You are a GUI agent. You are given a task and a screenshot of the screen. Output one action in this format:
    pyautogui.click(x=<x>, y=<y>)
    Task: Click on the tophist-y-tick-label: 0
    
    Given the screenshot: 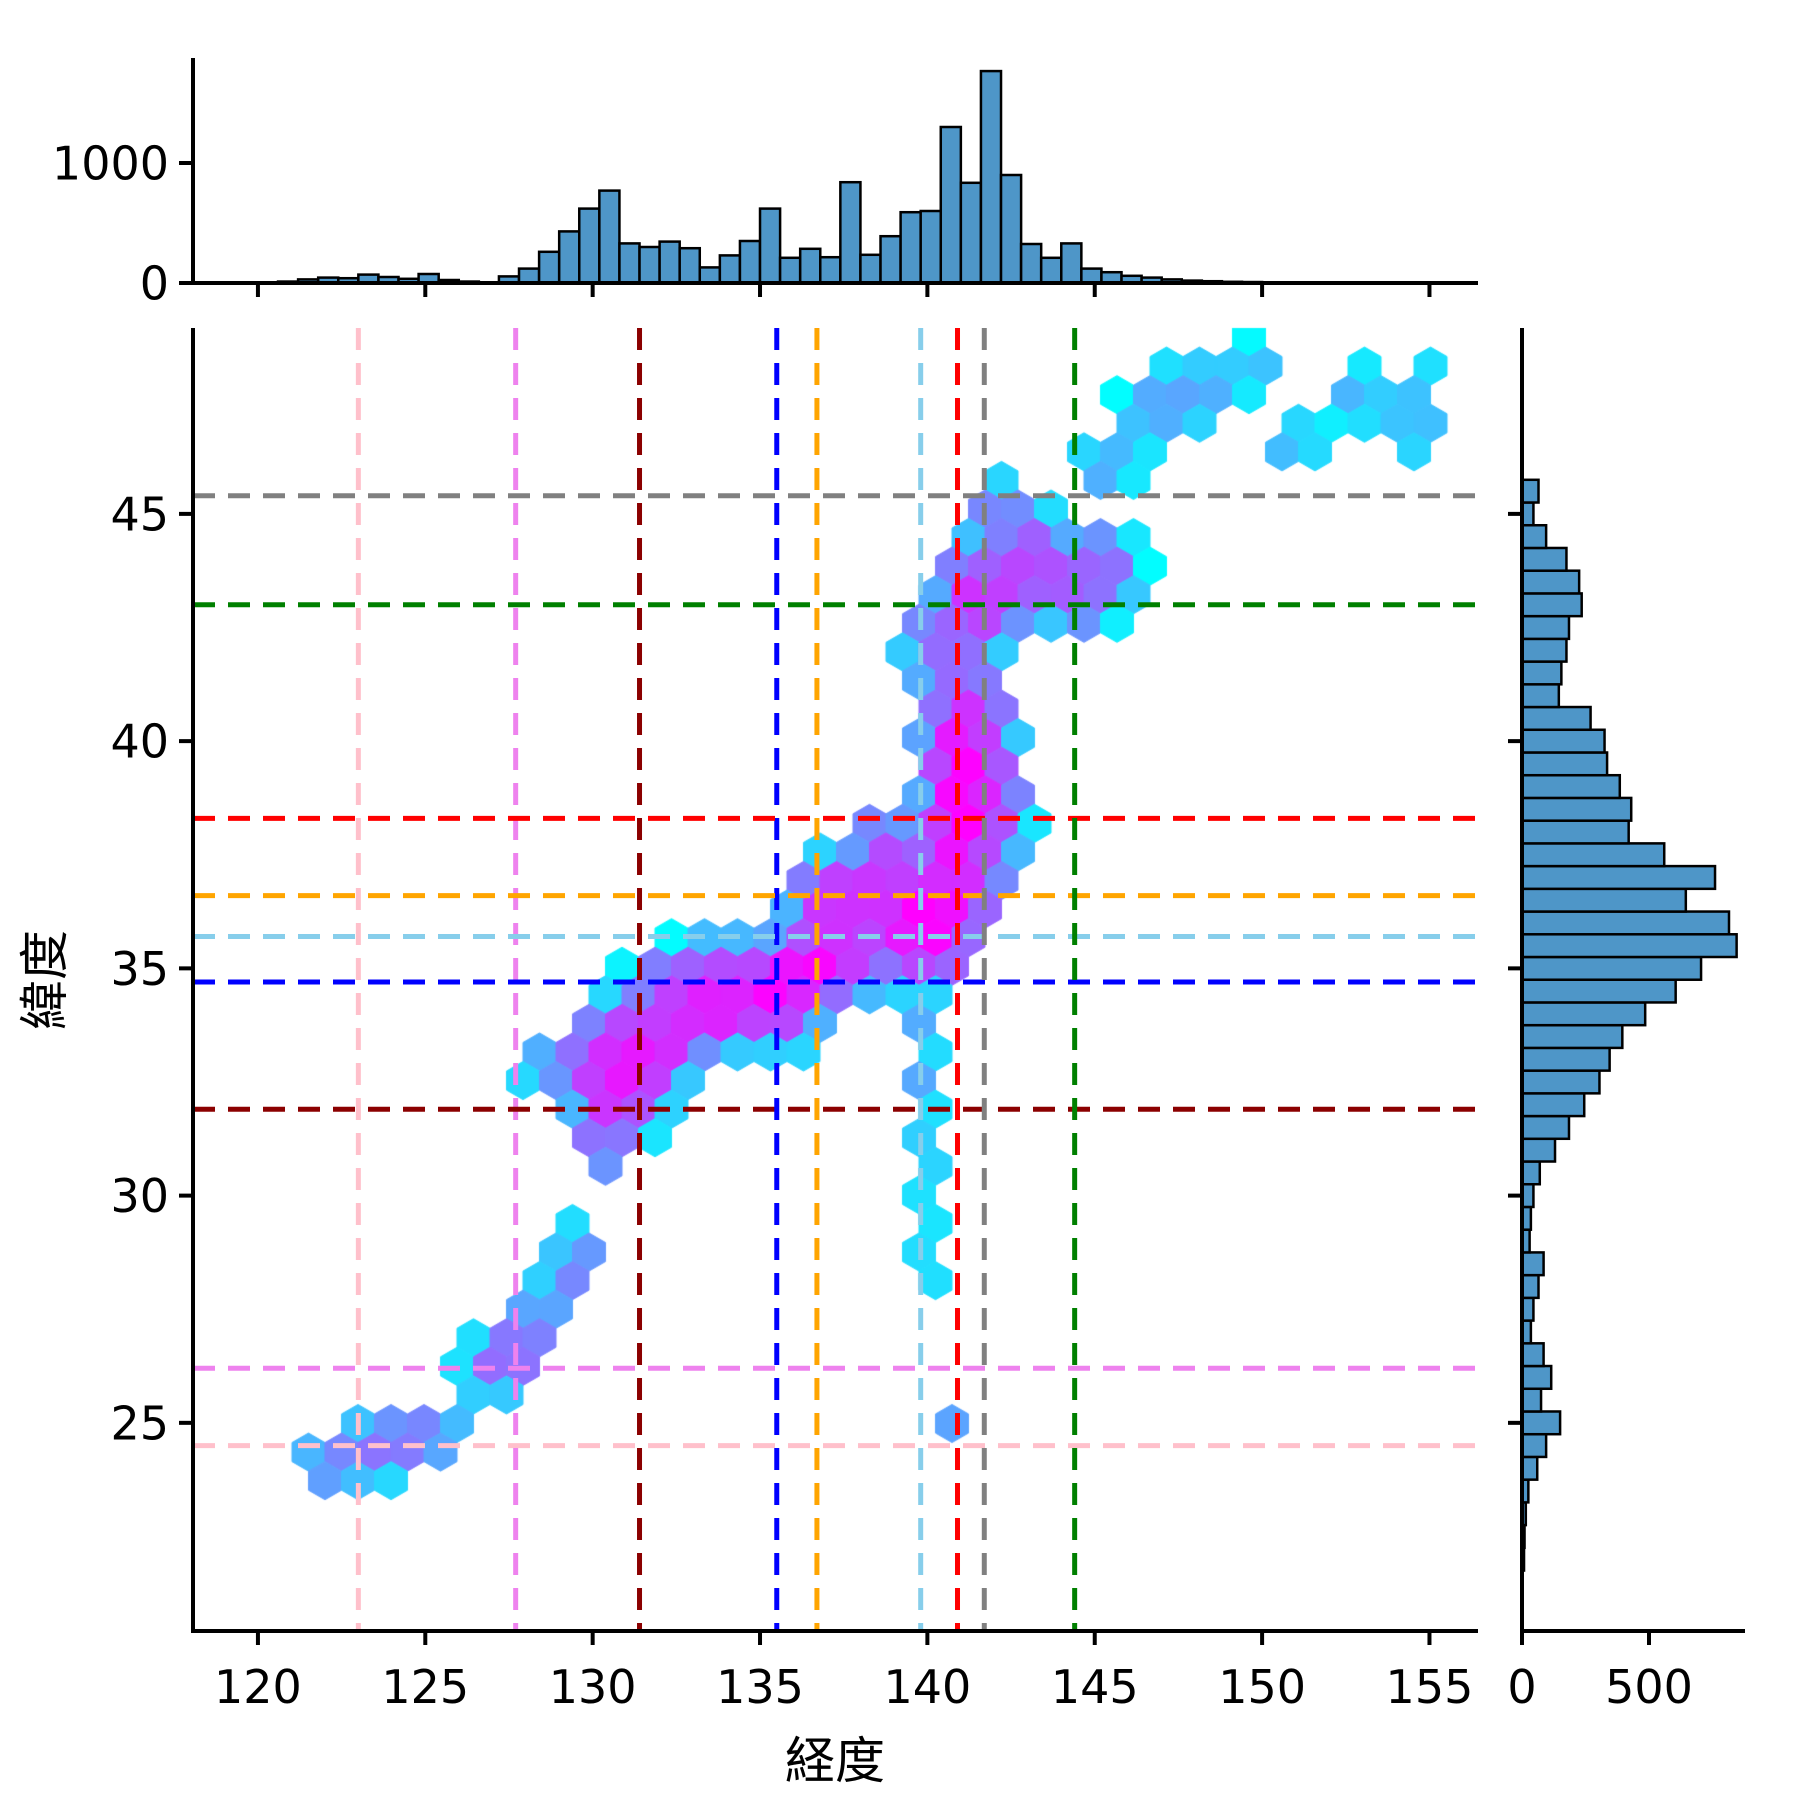 What is the action you would take?
    pyautogui.click(x=154, y=284)
    